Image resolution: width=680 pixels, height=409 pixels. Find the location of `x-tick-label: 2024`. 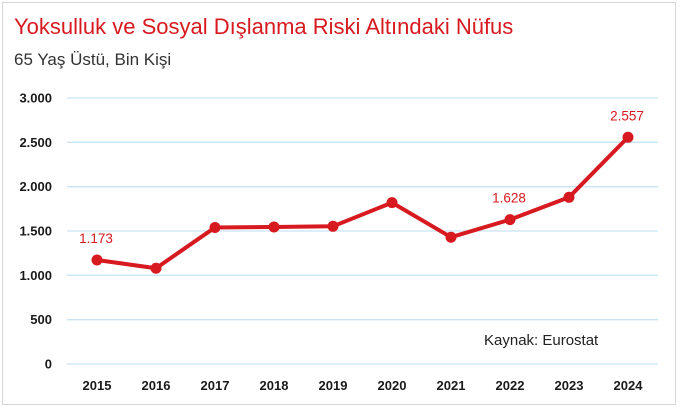

x-tick-label: 2024 is located at coordinates (629, 385).